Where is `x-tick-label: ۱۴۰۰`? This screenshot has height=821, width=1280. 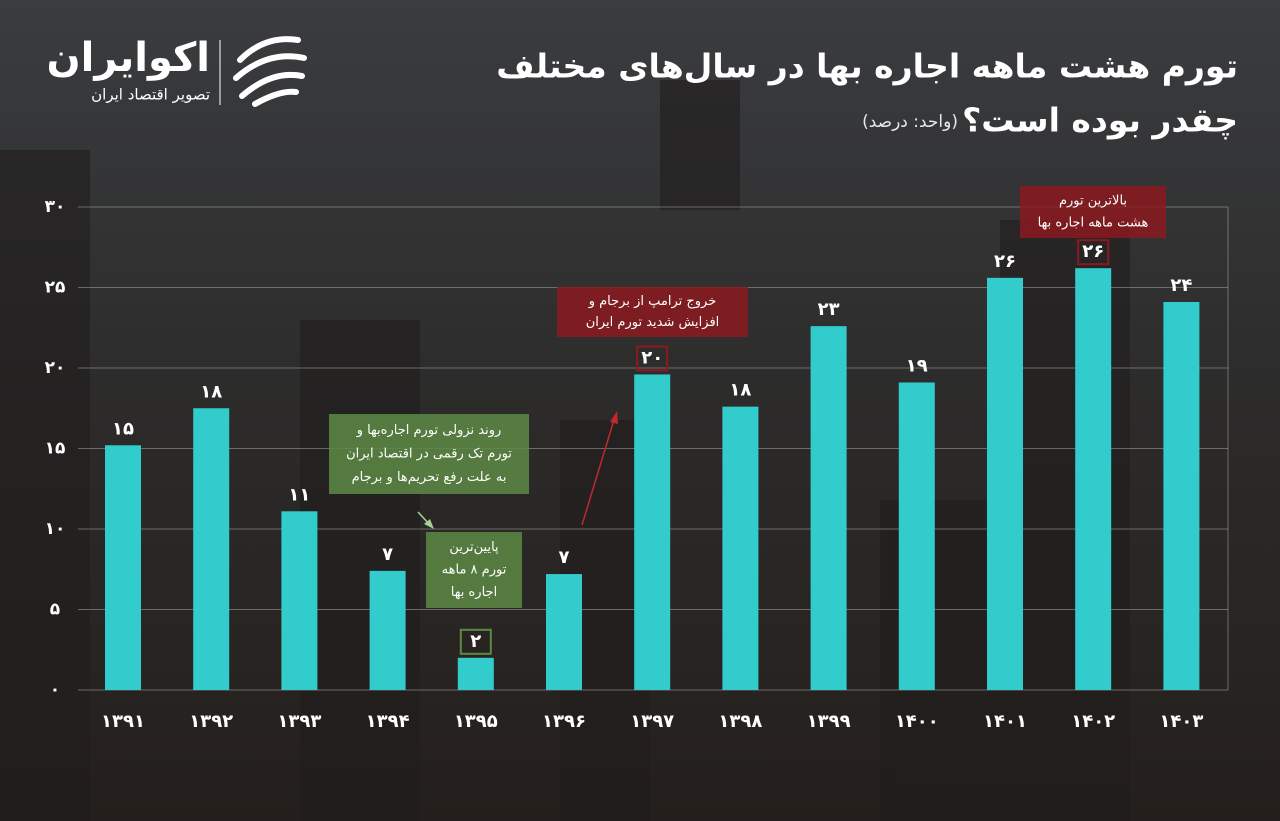 x-tick-label: ۱۴۰۰ is located at coordinates (917, 721).